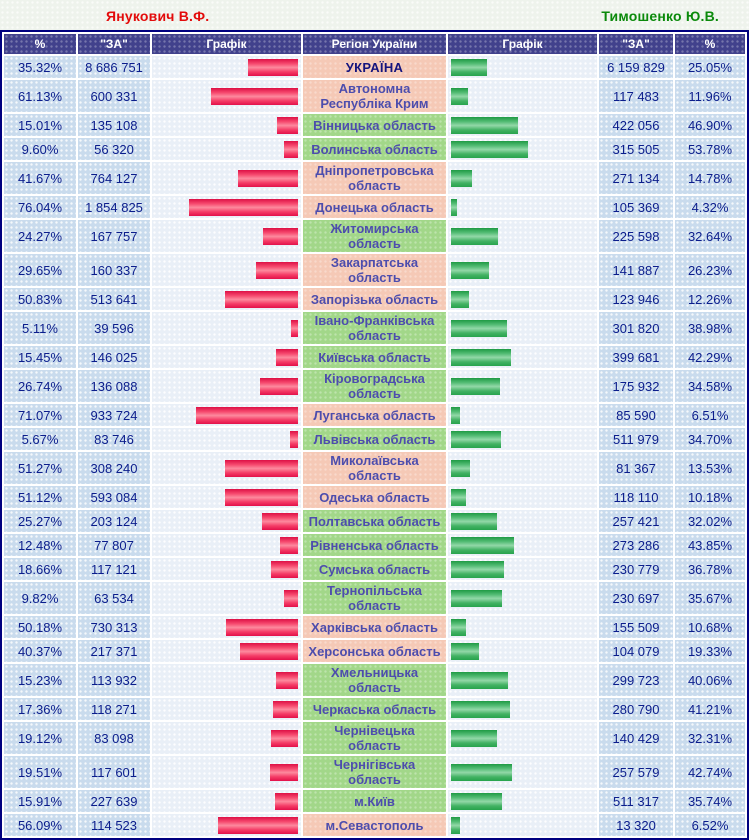 This screenshot has height=840, width=749. I want to click on region-name-cell: Житомирська область, so click(374, 236).